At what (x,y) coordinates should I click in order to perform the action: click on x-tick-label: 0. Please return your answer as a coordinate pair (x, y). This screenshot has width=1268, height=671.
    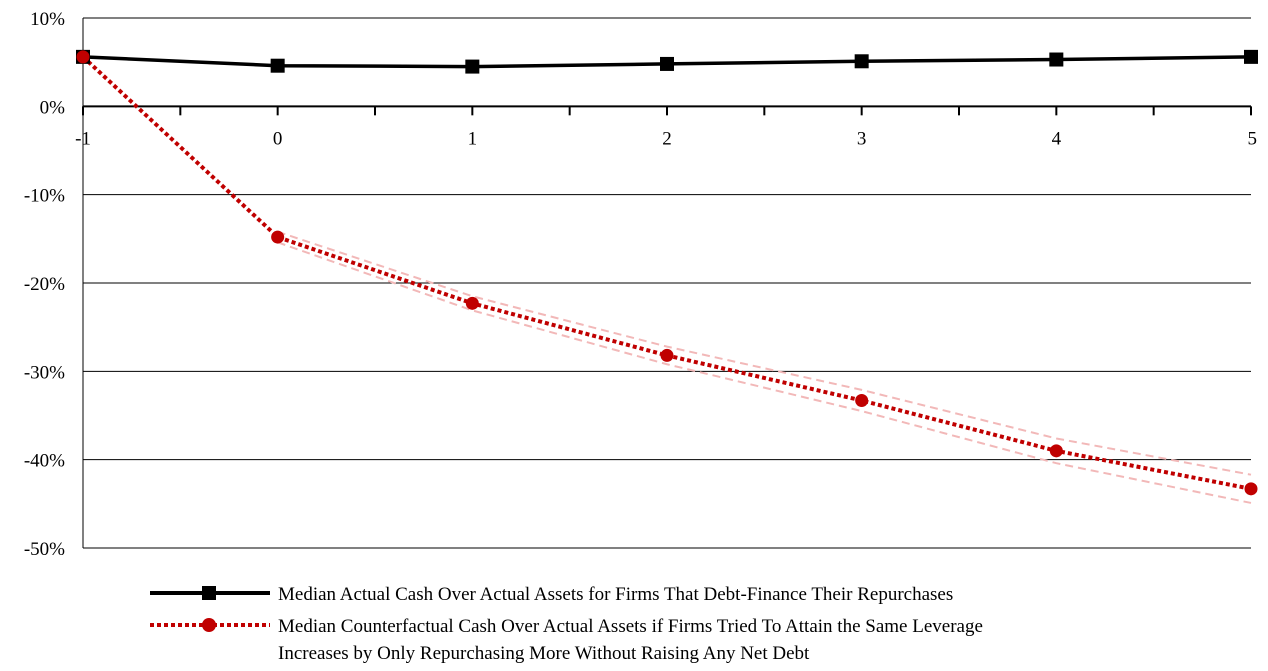
    Looking at the image, I should click on (278, 138).